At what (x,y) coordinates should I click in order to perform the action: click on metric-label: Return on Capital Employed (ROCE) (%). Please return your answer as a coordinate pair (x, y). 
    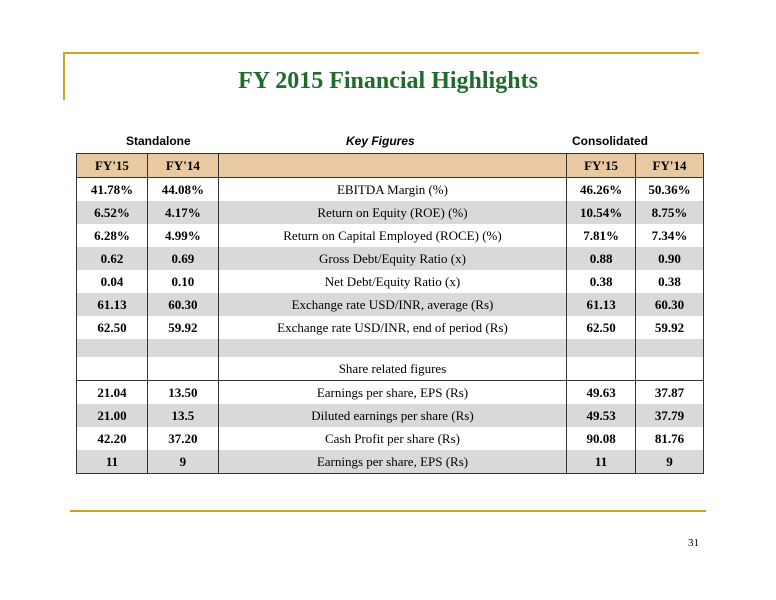
    Looking at the image, I should click on (392, 235).